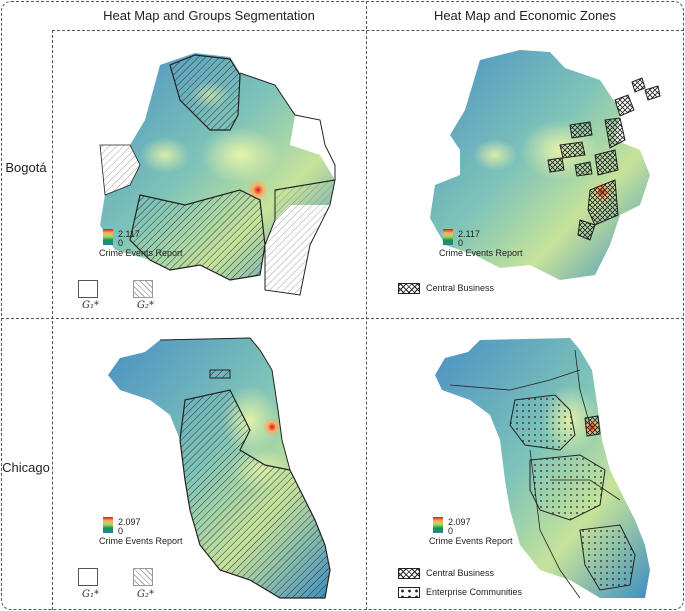  I want to click on header-divider, so click(368, 30).